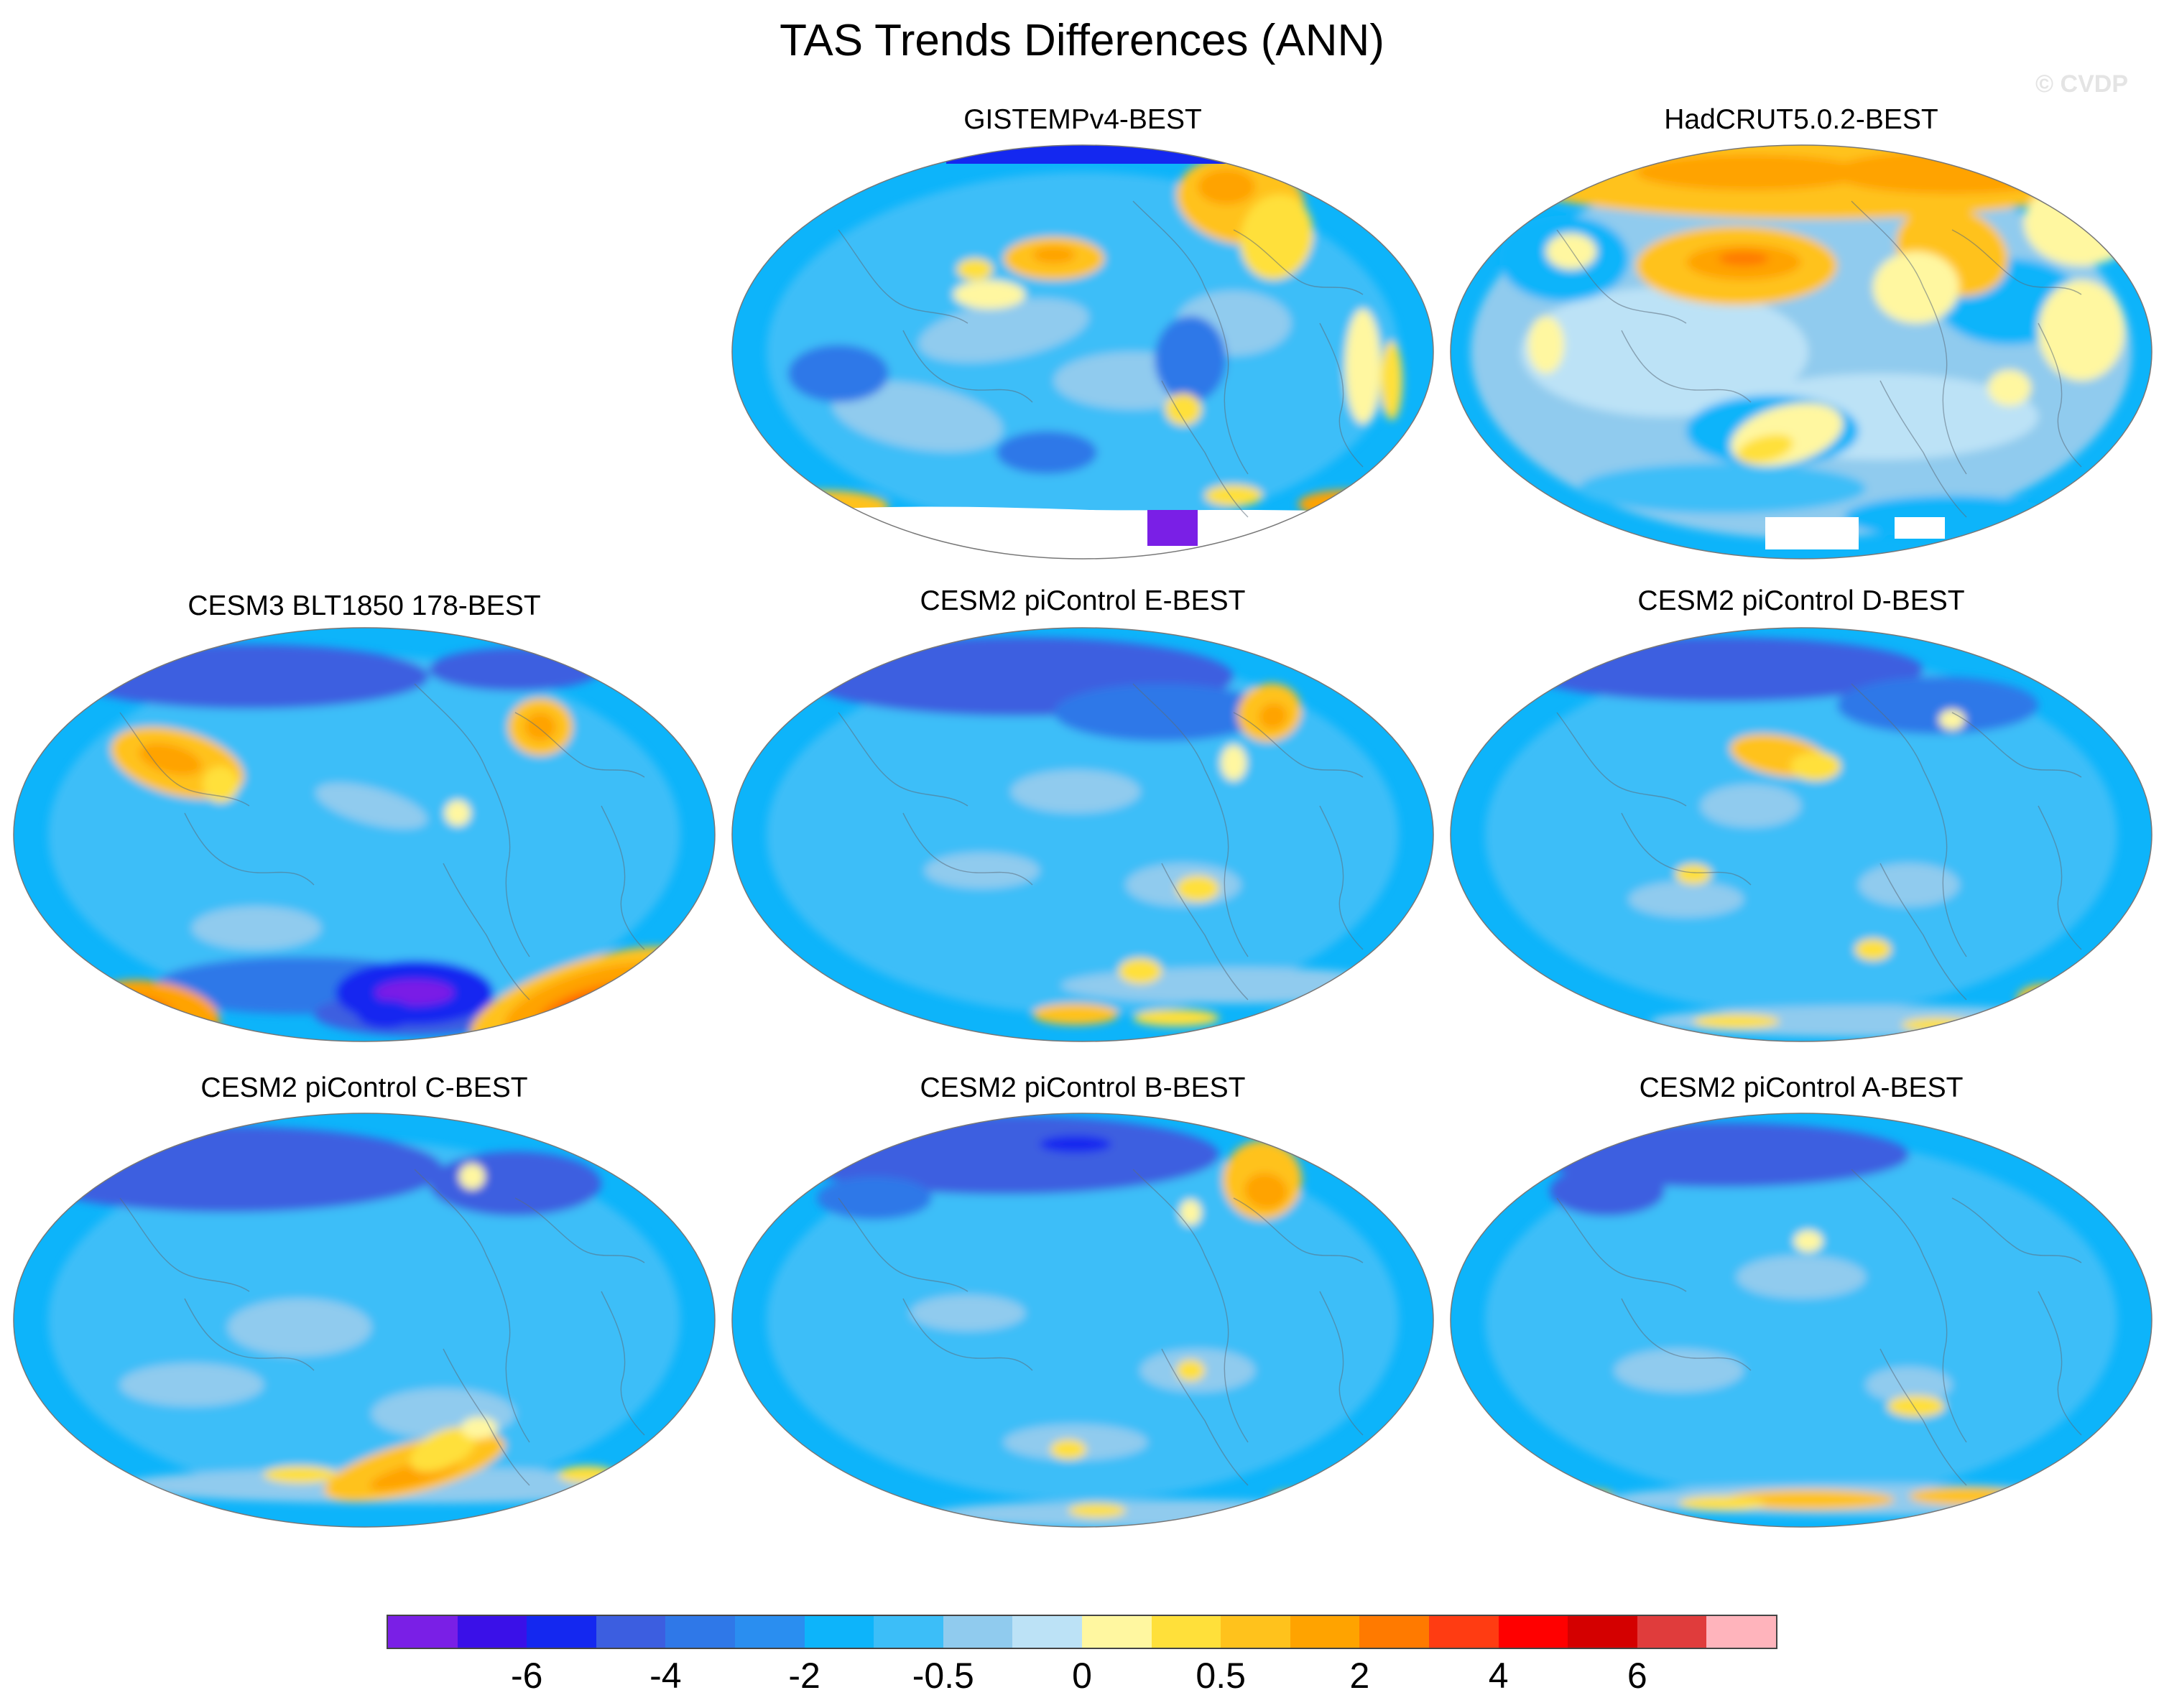 This screenshot has width=2164, height=1708. What do you see at coordinates (1665, 352) in the screenshot?
I see `contour-region-verypale` at bounding box center [1665, 352].